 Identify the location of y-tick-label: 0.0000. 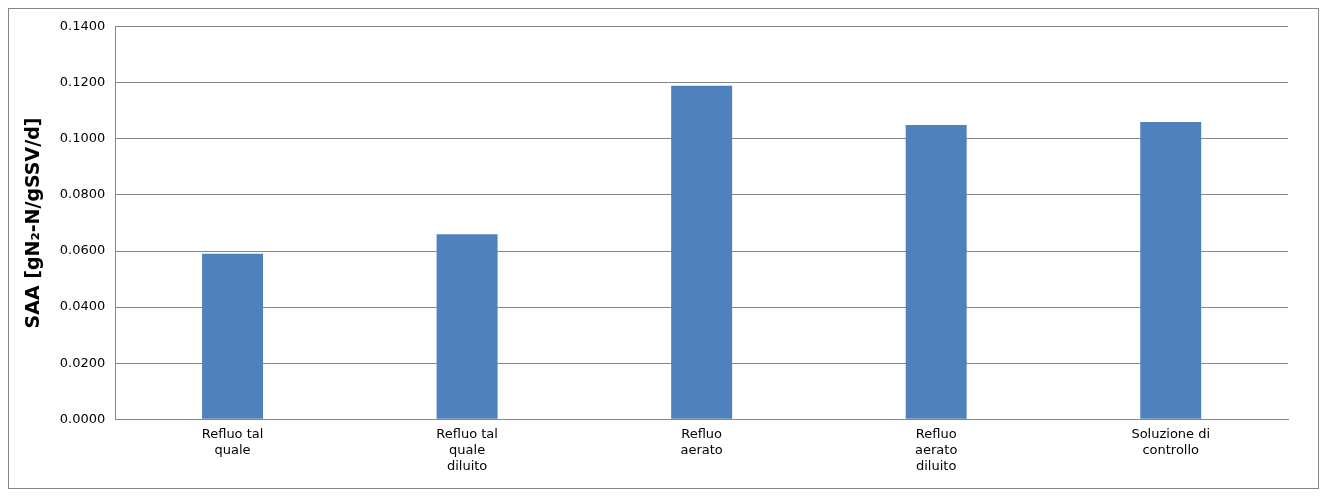
(82, 418).